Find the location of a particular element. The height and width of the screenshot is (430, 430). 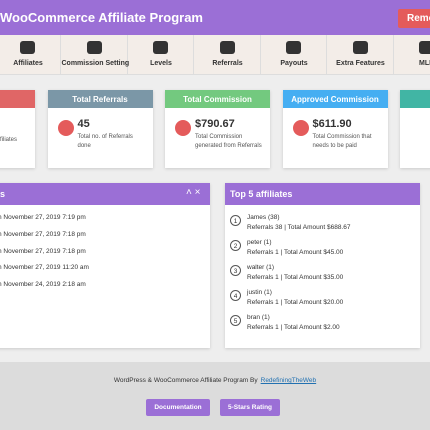

affiliate-name: James (38) is located at coordinates (263, 217).